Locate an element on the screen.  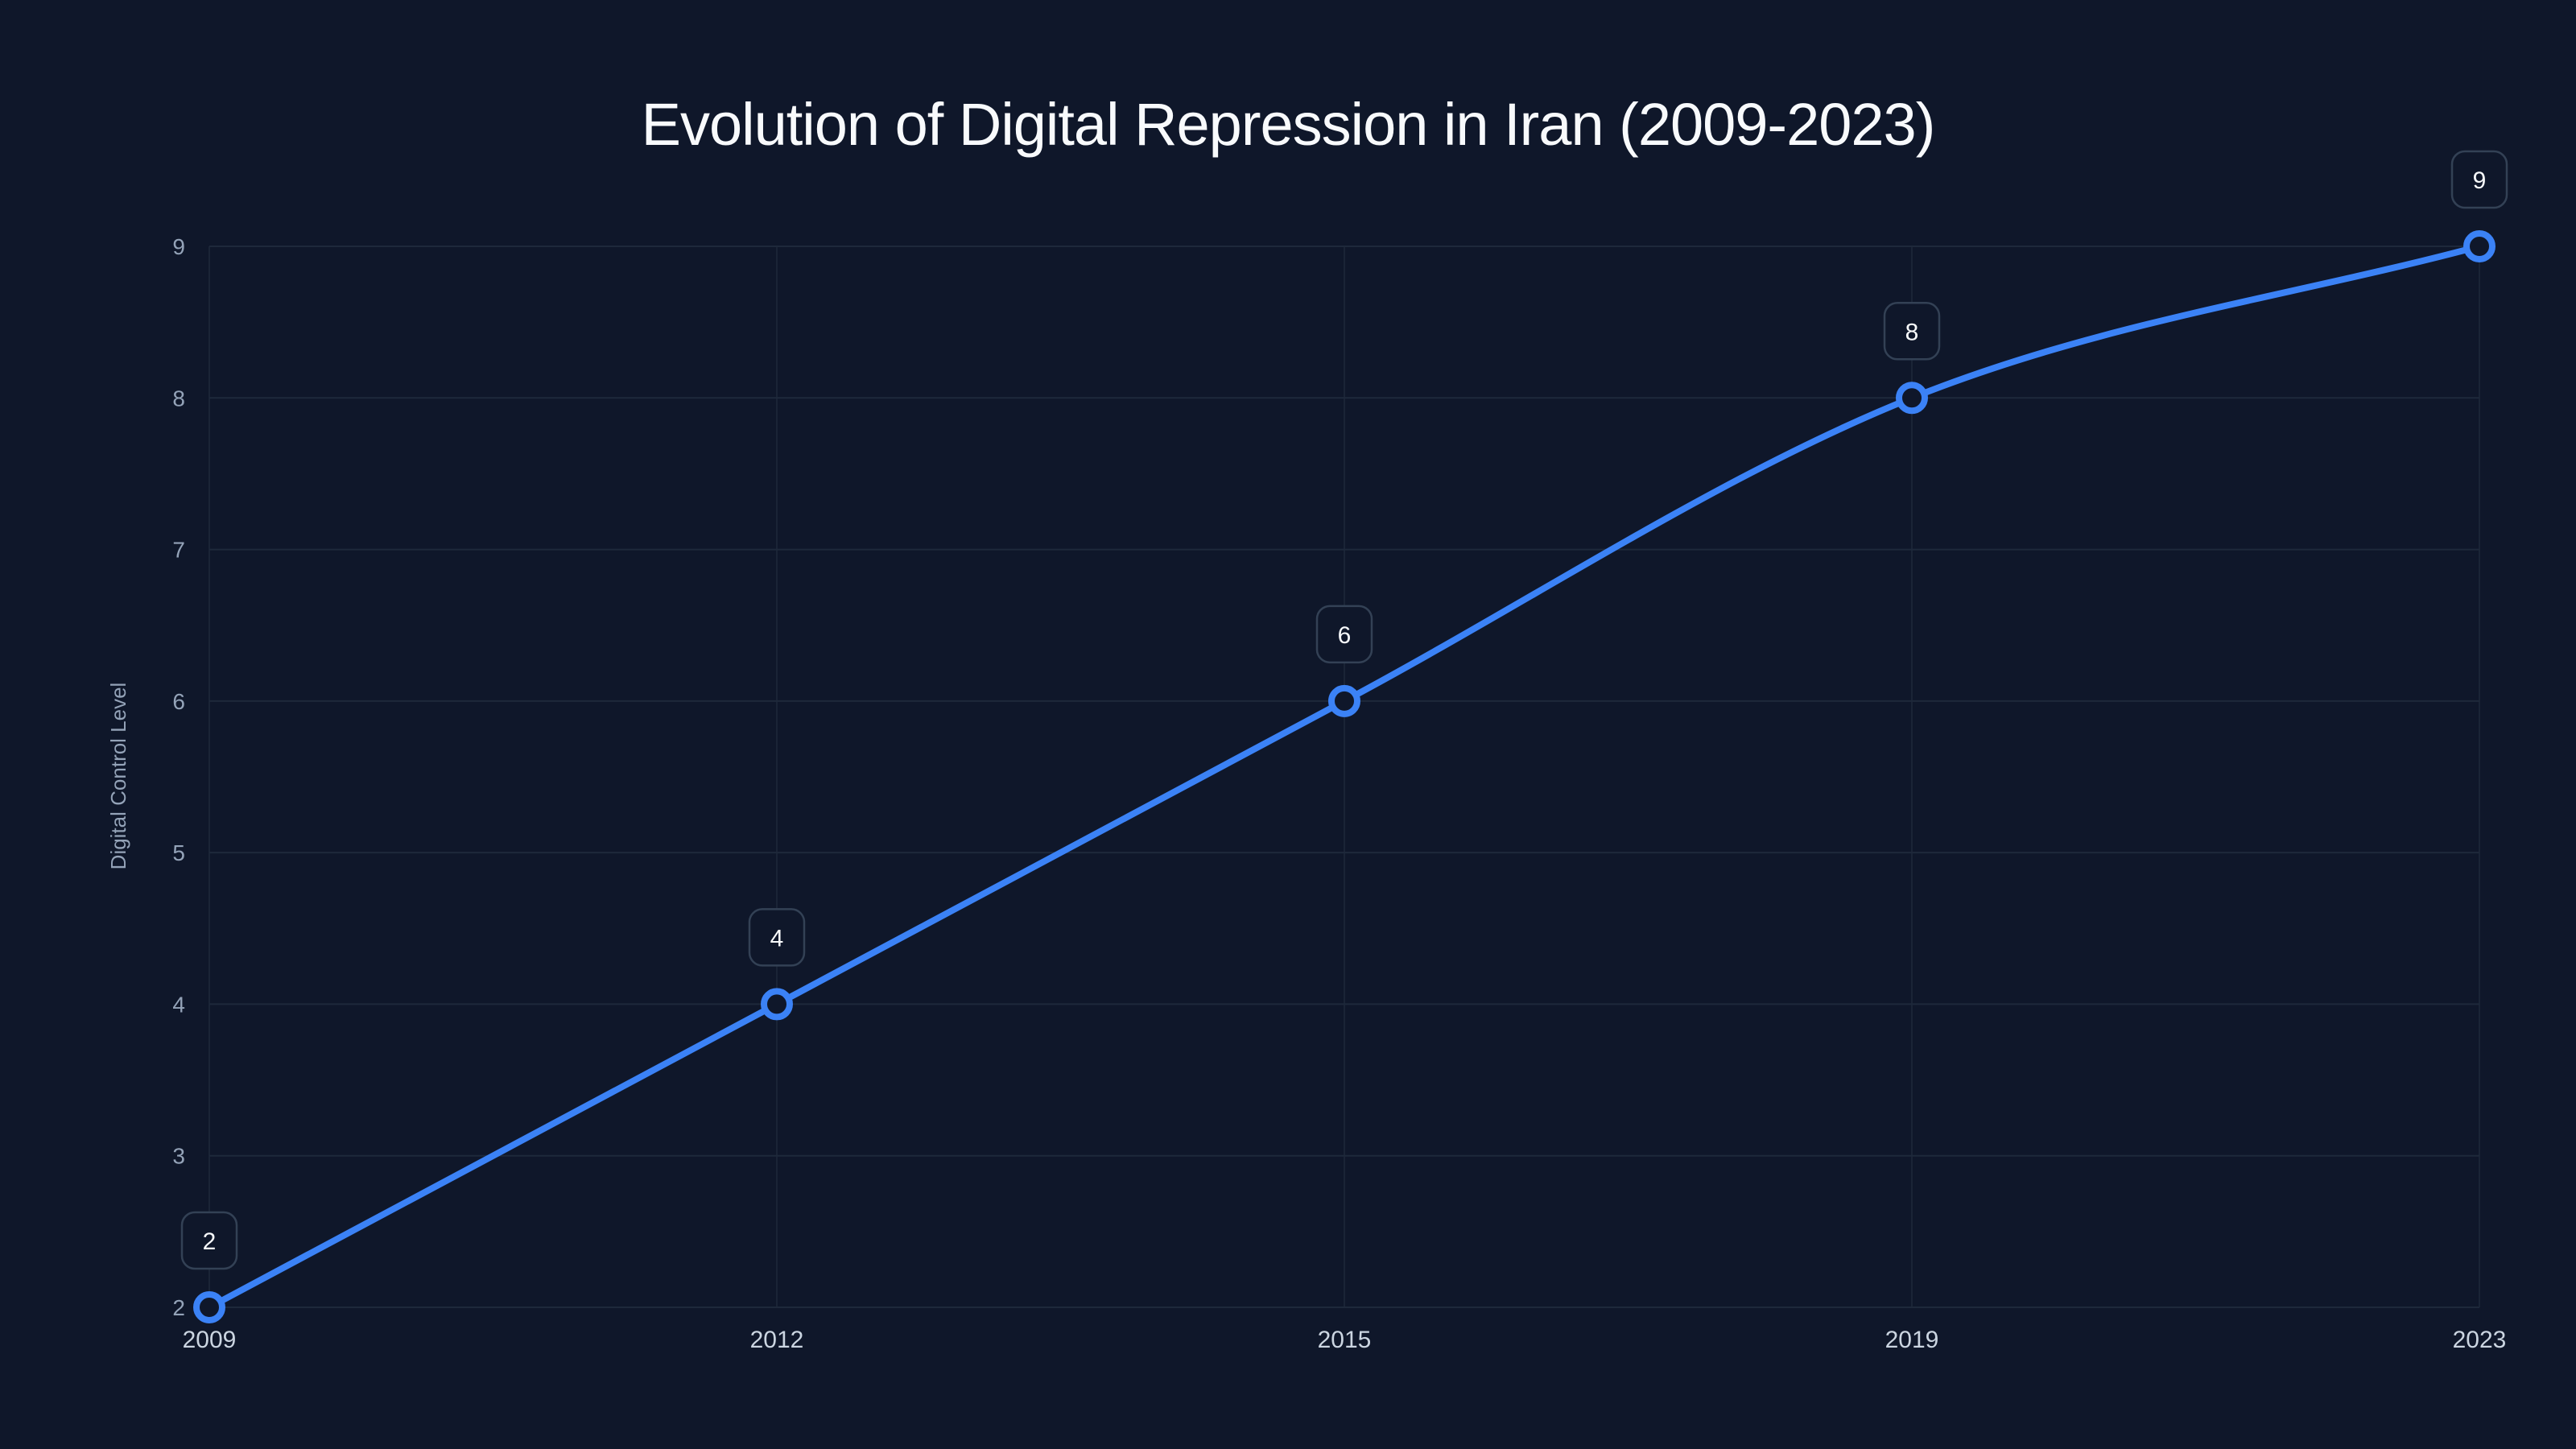
y-axis-label: Digital Control Level is located at coordinates (118, 776).